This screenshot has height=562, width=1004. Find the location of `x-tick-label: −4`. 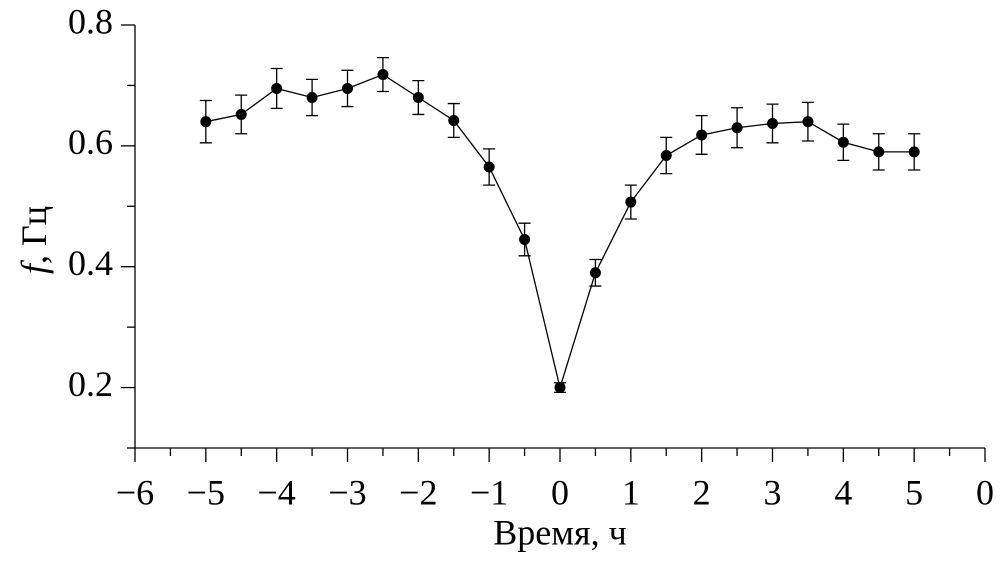

x-tick-label: −4 is located at coordinates (277, 492).